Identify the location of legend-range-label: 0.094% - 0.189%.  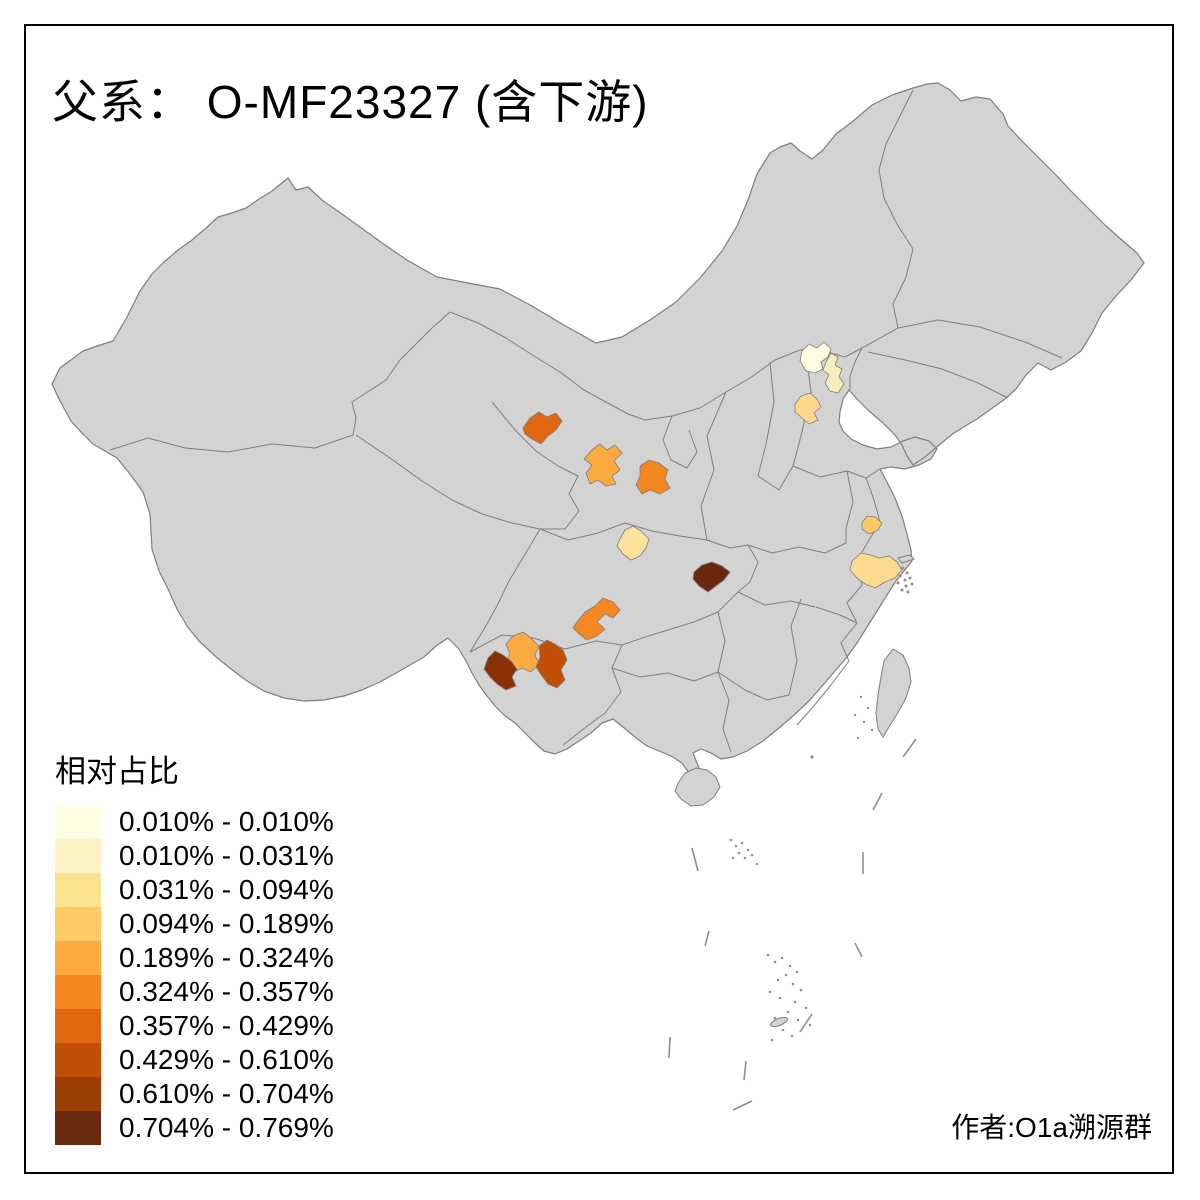
(226, 923).